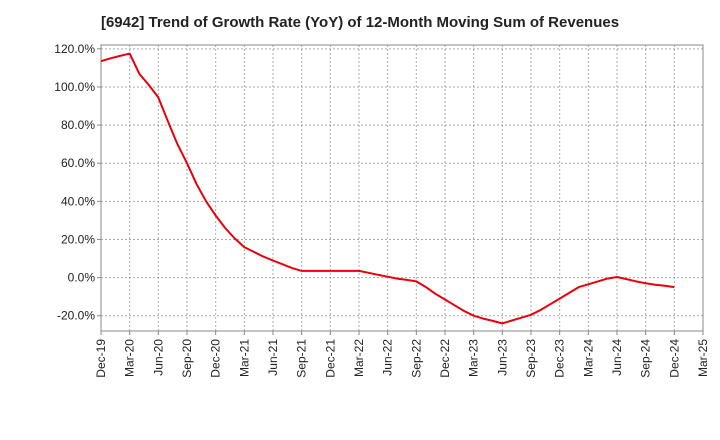  I want to click on x-tick-label: Dec-19, so click(101, 358).